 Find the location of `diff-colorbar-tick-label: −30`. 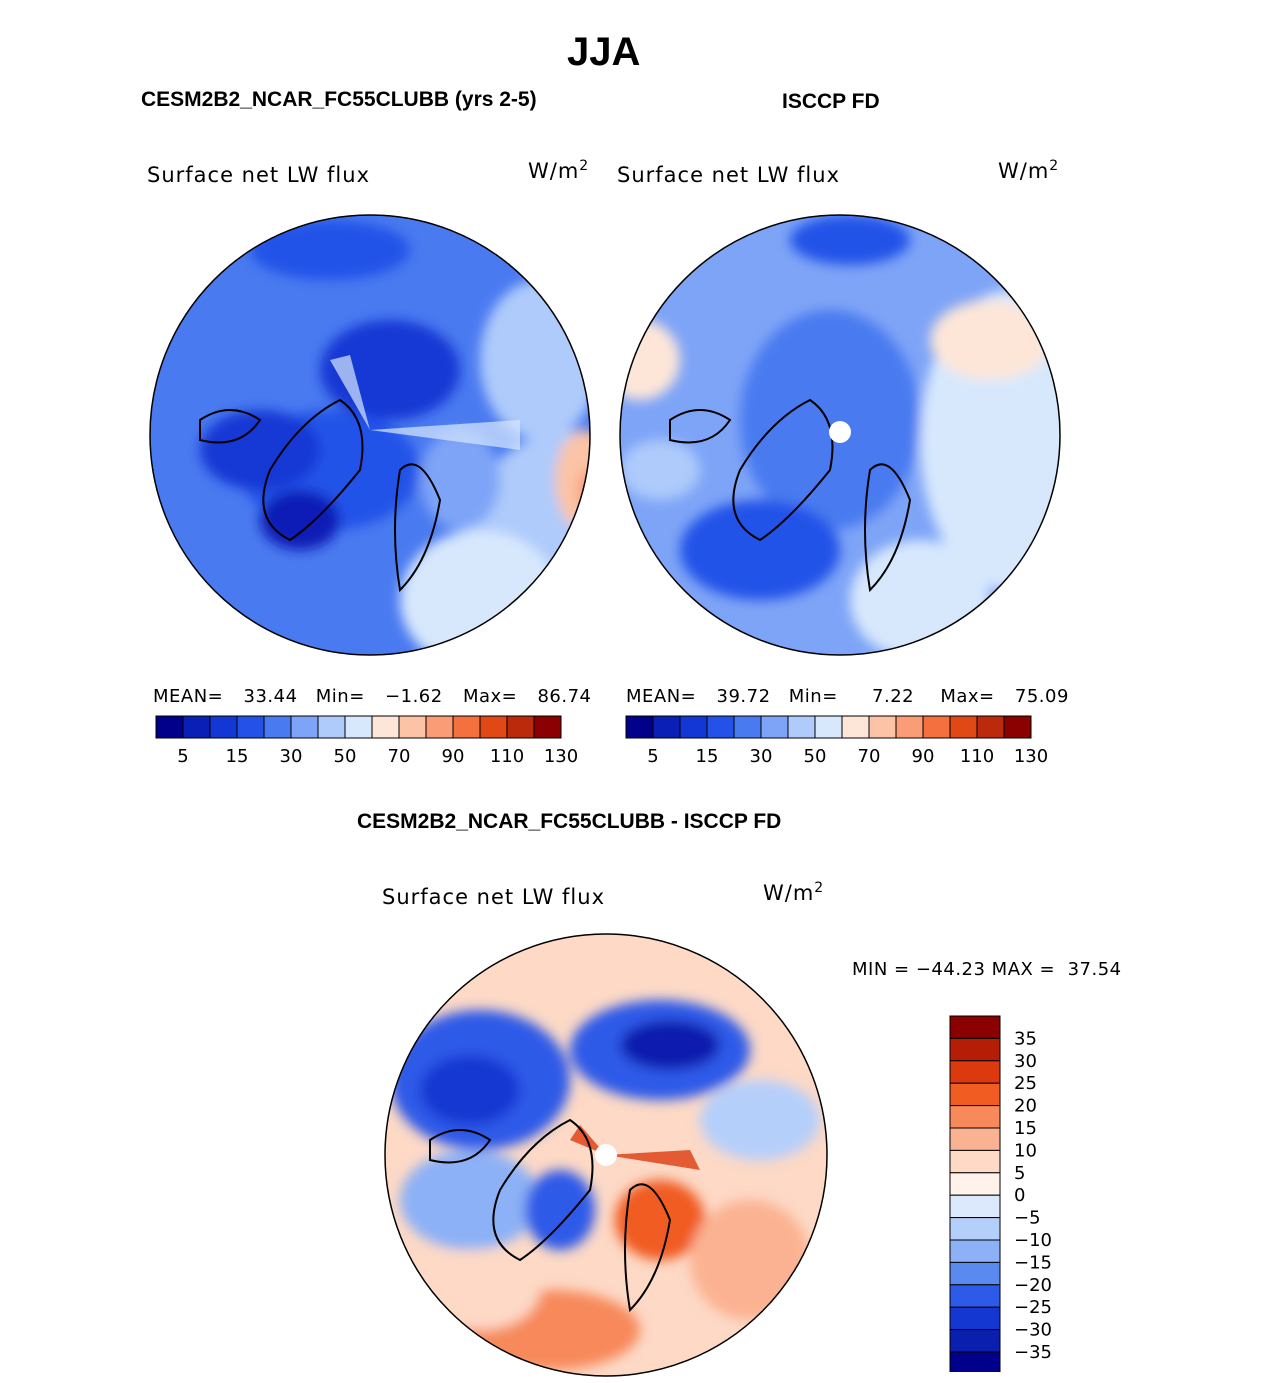

diff-colorbar-tick-label: −30 is located at coordinates (1033, 1330).